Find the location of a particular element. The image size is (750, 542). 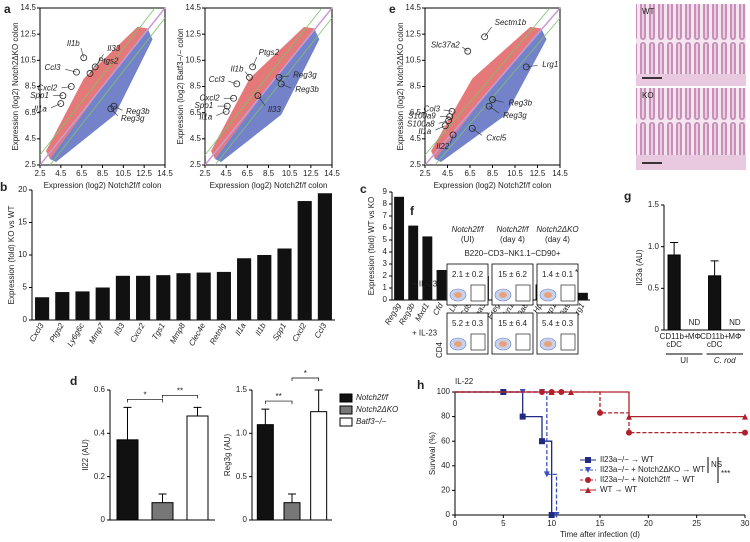

x-tick-label: Mmp8 is located at coordinates (177, 333).